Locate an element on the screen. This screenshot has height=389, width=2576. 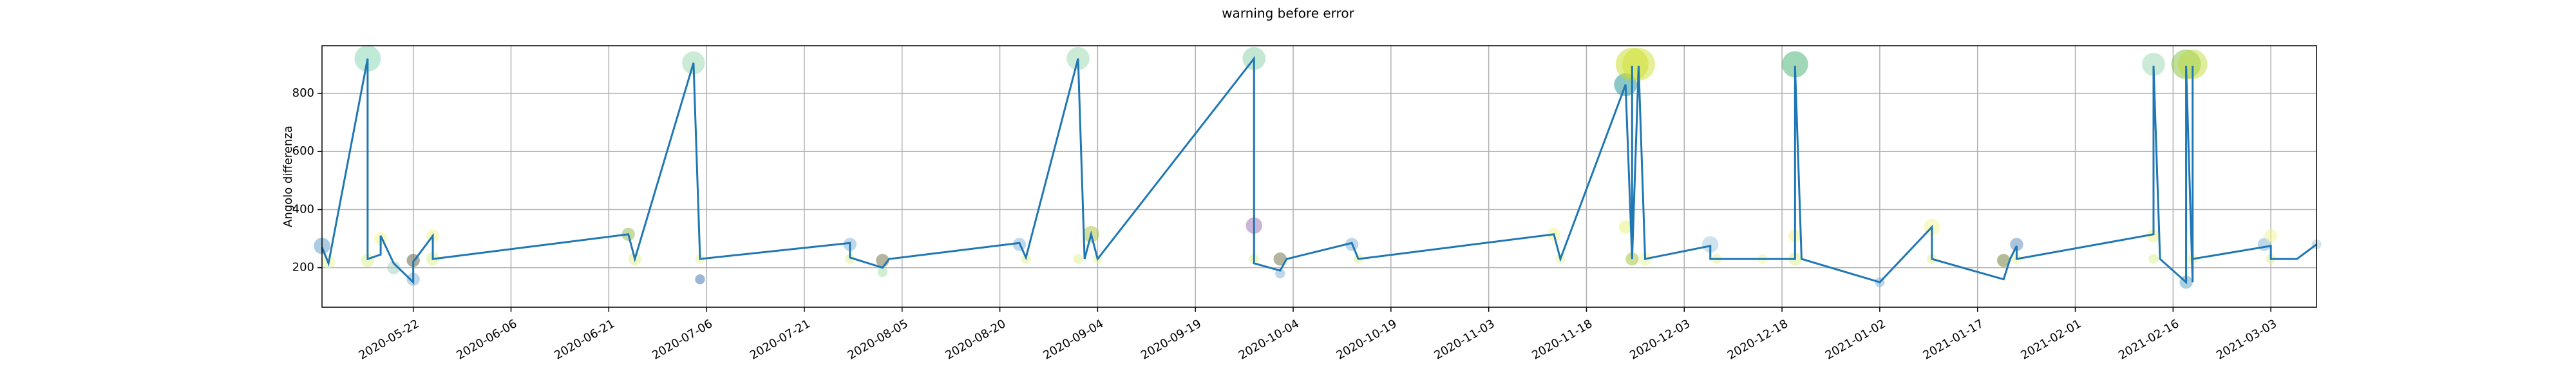
x-tick-label: 2021-02-16 is located at coordinates (2148, 339).